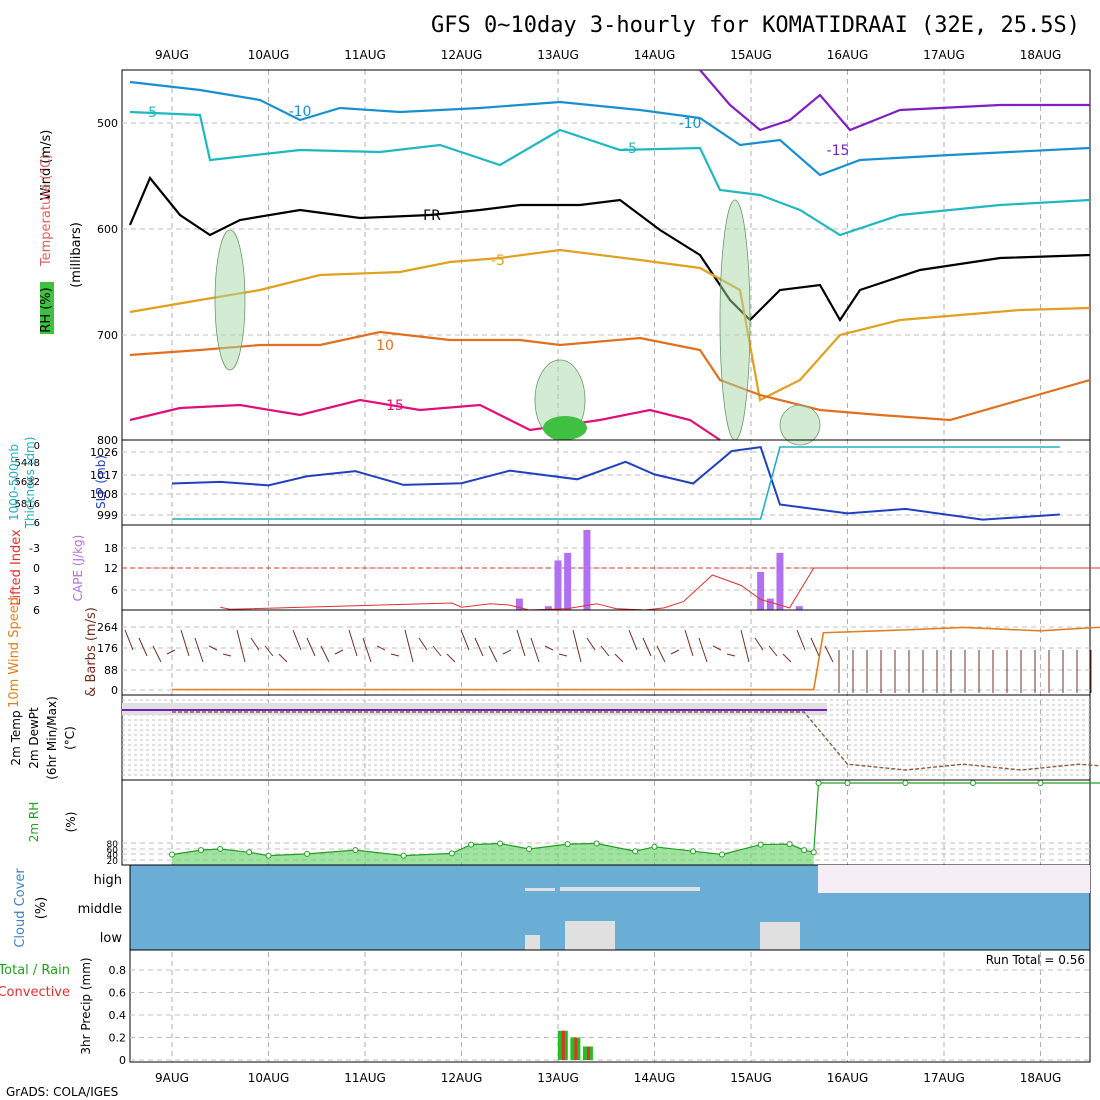 The height and width of the screenshot is (1100, 1100). I want to click on rh-shading, so click(735, 320).